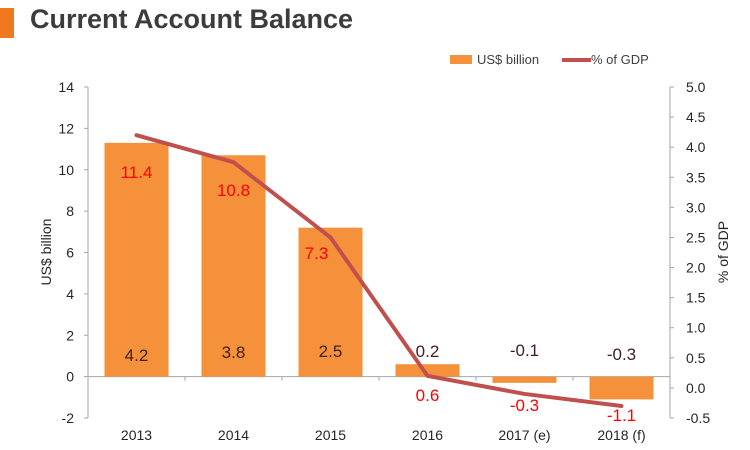 The image size is (750, 450). What do you see at coordinates (696, 87) in the screenshot?
I see `y-tick-right-label: 5.0` at bounding box center [696, 87].